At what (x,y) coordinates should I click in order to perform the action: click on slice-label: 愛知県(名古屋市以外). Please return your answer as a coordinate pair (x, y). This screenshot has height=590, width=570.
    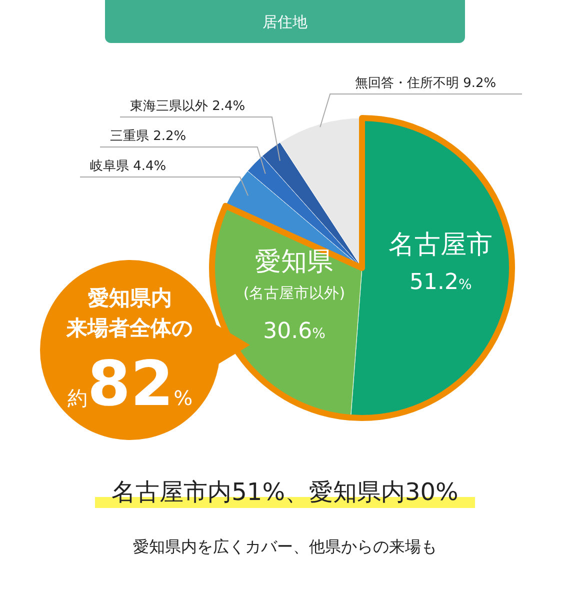
    Looking at the image, I should click on (294, 274).